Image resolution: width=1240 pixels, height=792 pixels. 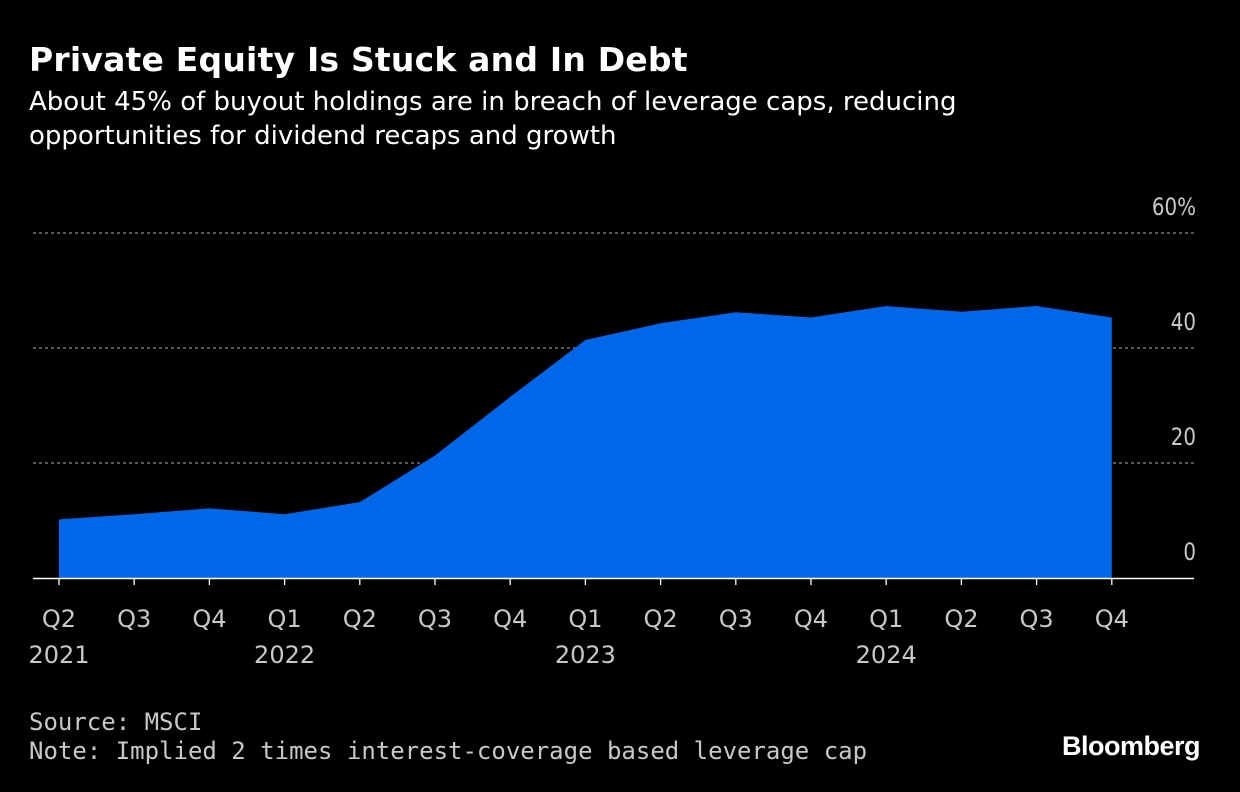 What do you see at coordinates (284, 655) in the screenshot?
I see `x-year-label: 2022` at bounding box center [284, 655].